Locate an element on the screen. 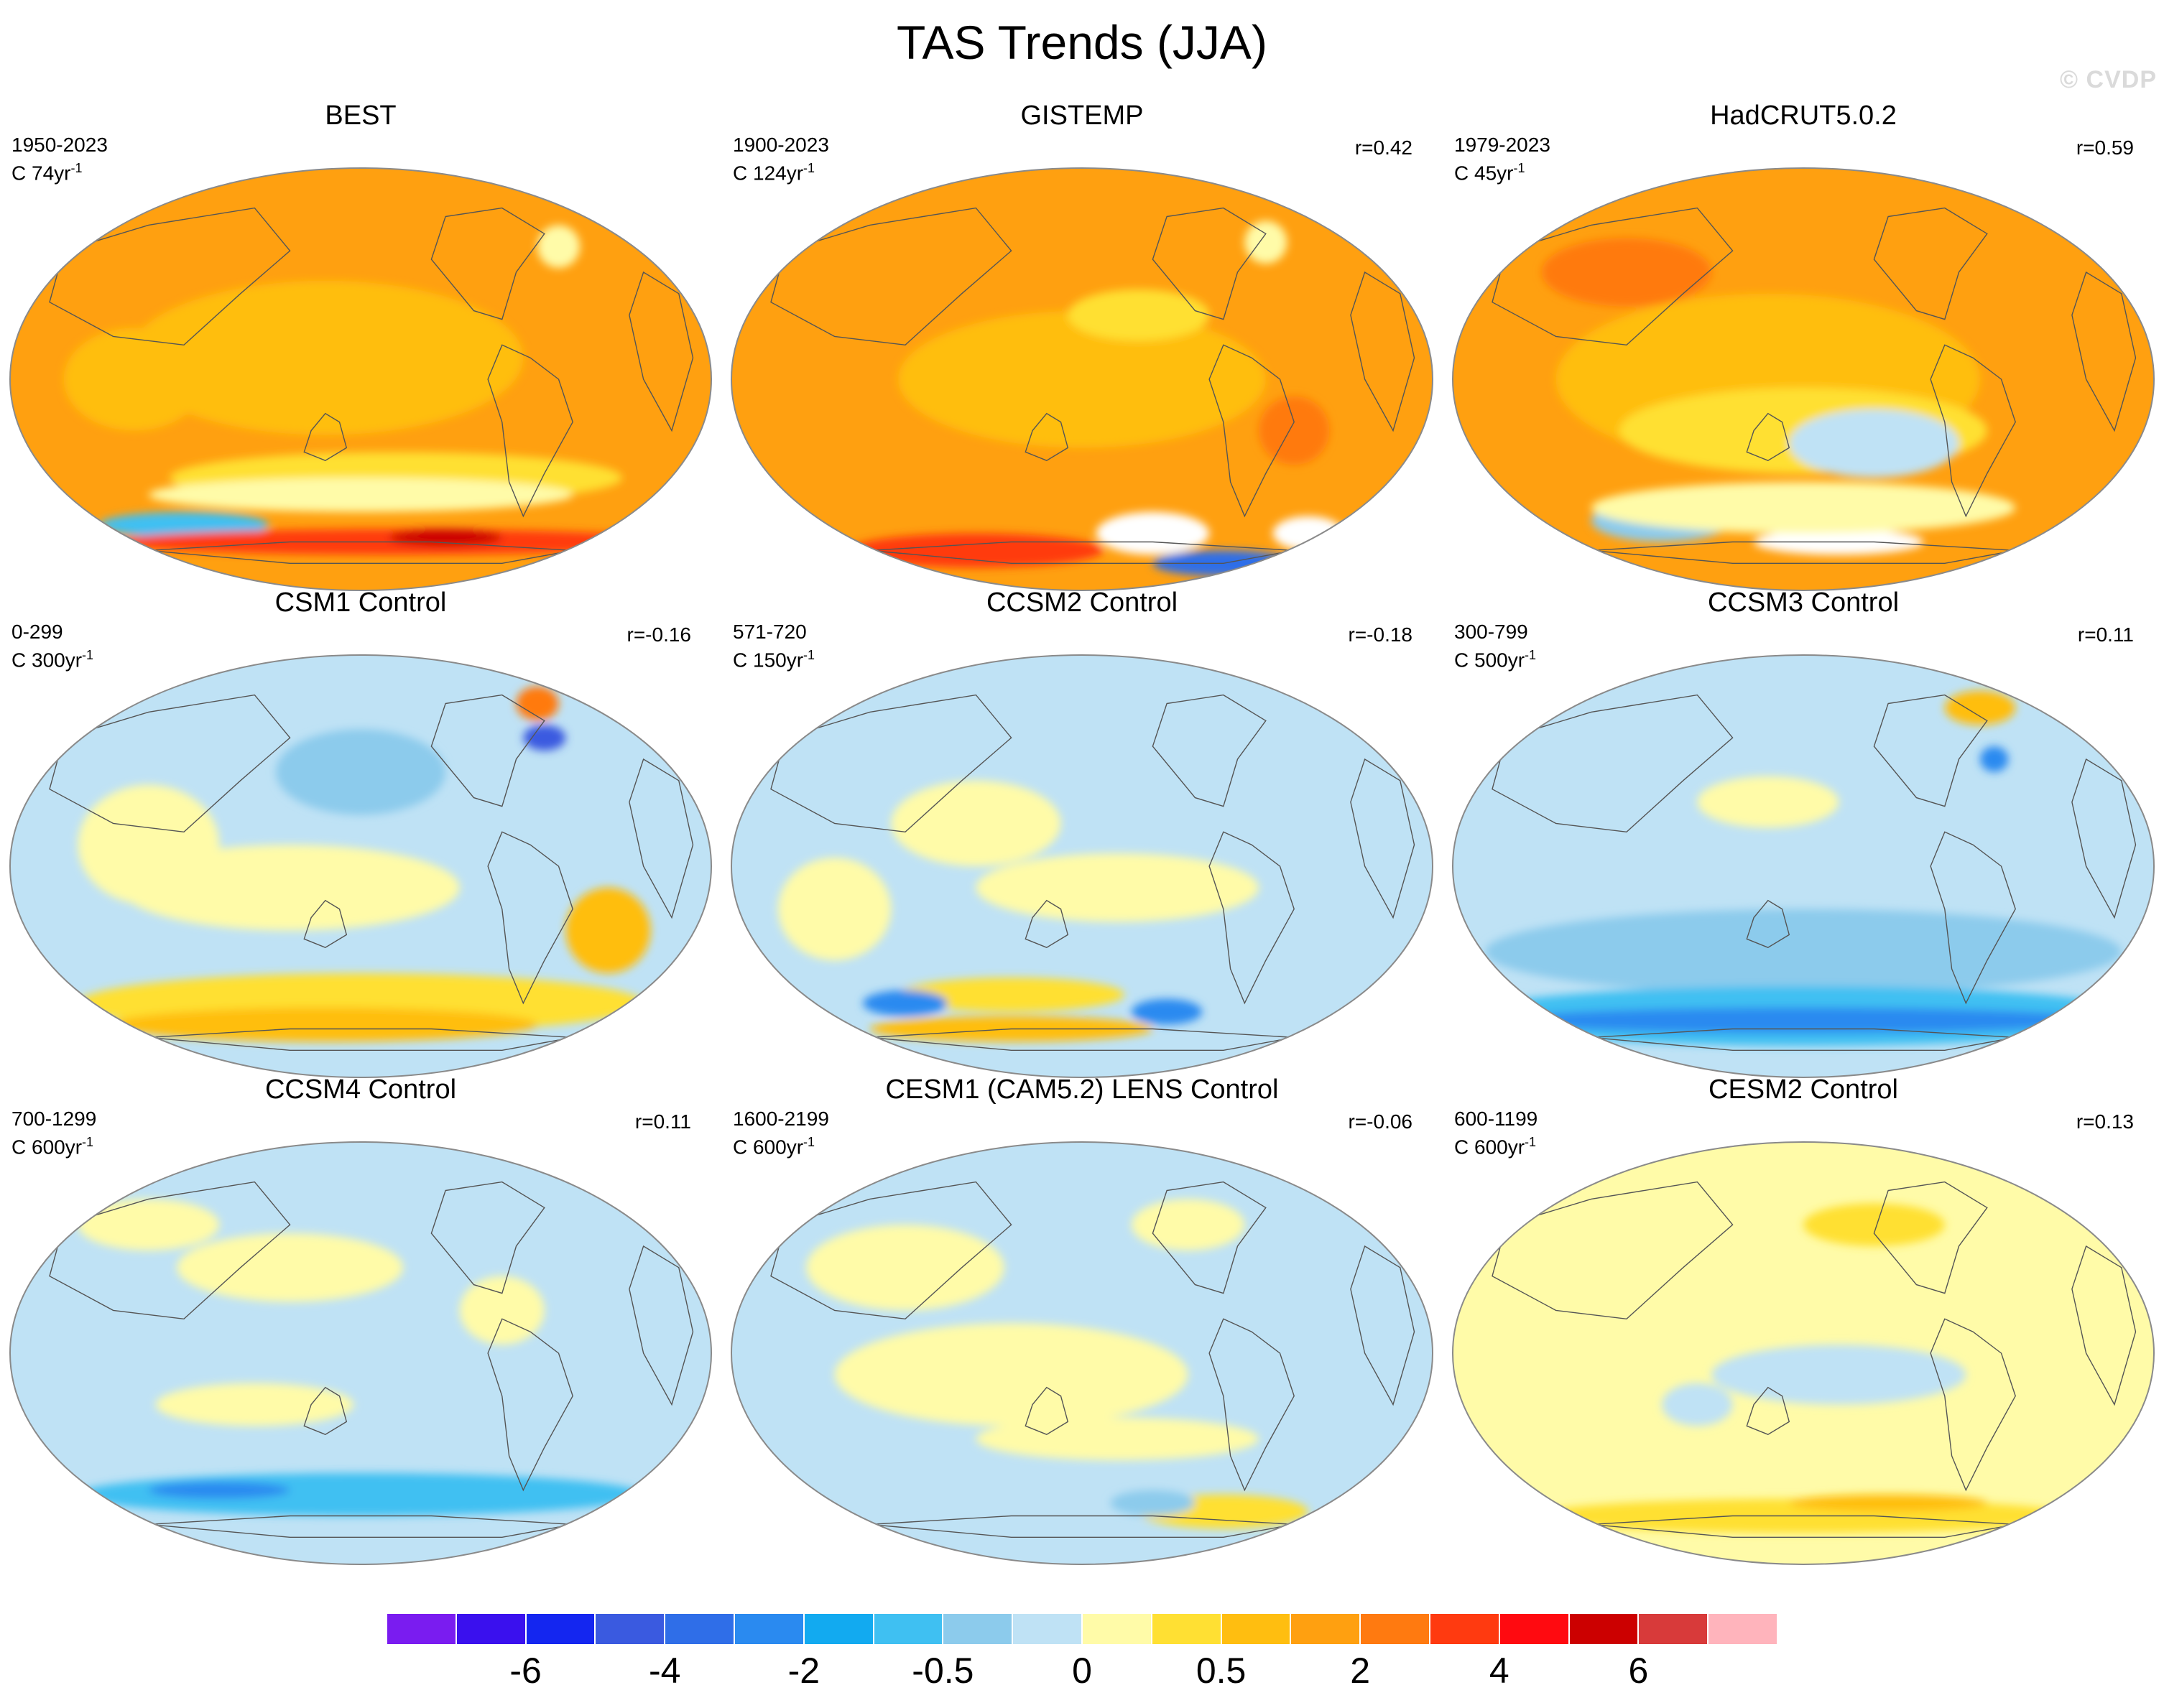  panel-trend-length: C 150yr-1 is located at coordinates (774, 658).